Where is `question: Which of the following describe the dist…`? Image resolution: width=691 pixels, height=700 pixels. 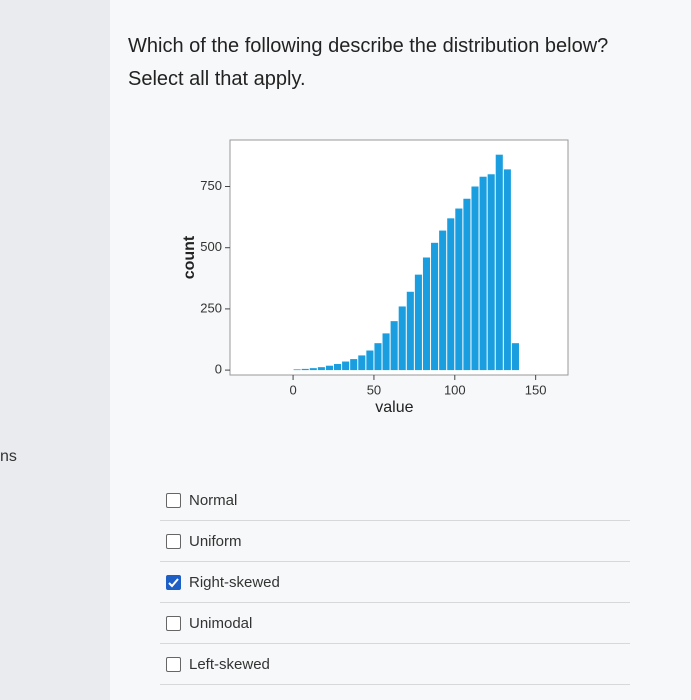 question: Which of the following describe the dist… is located at coordinates (368, 63).